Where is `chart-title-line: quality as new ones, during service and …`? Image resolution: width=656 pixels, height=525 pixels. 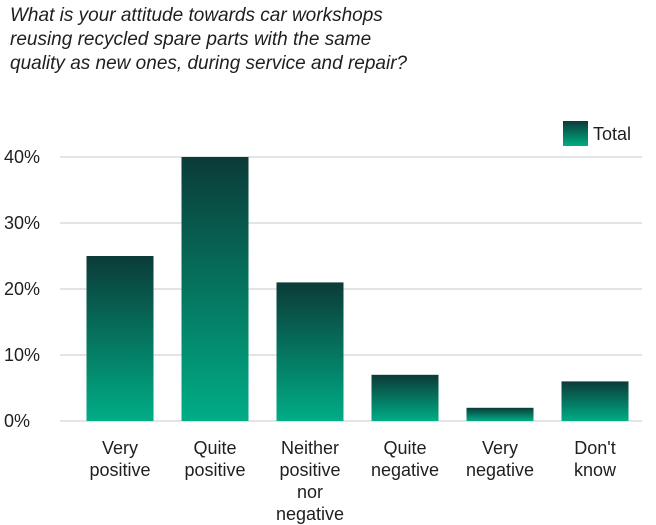 chart-title-line: quality as new ones, during service and … is located at coordinates (209, 63).